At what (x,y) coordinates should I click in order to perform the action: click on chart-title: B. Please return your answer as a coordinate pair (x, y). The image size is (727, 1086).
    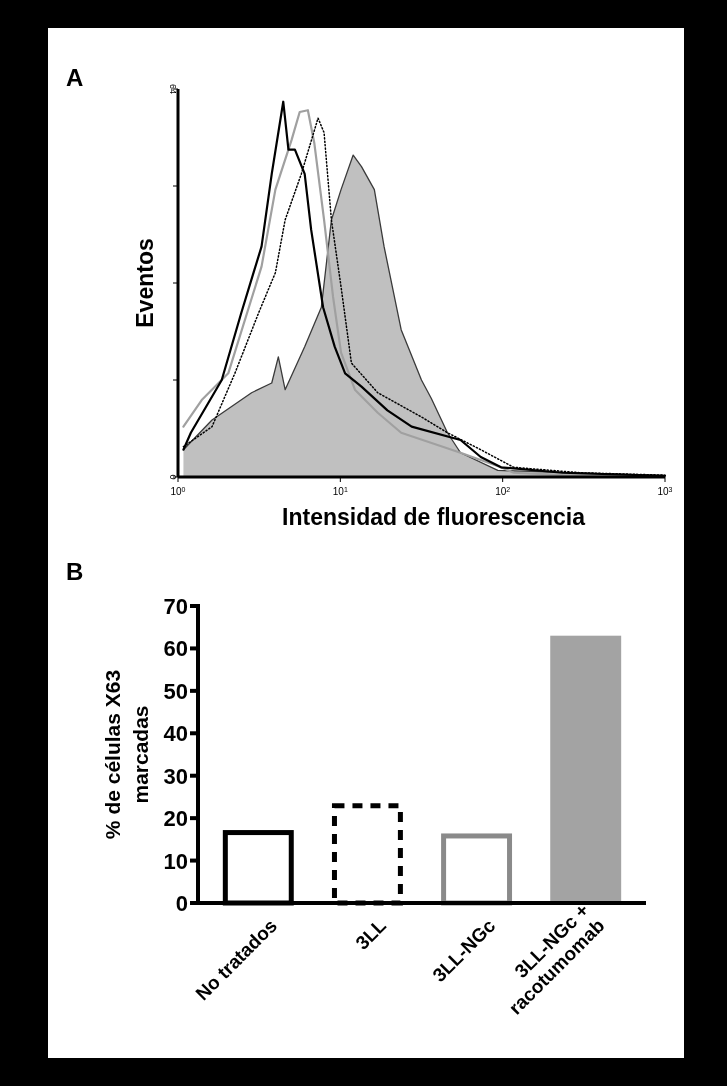
    Looking at the image, I should click on (75, 571).